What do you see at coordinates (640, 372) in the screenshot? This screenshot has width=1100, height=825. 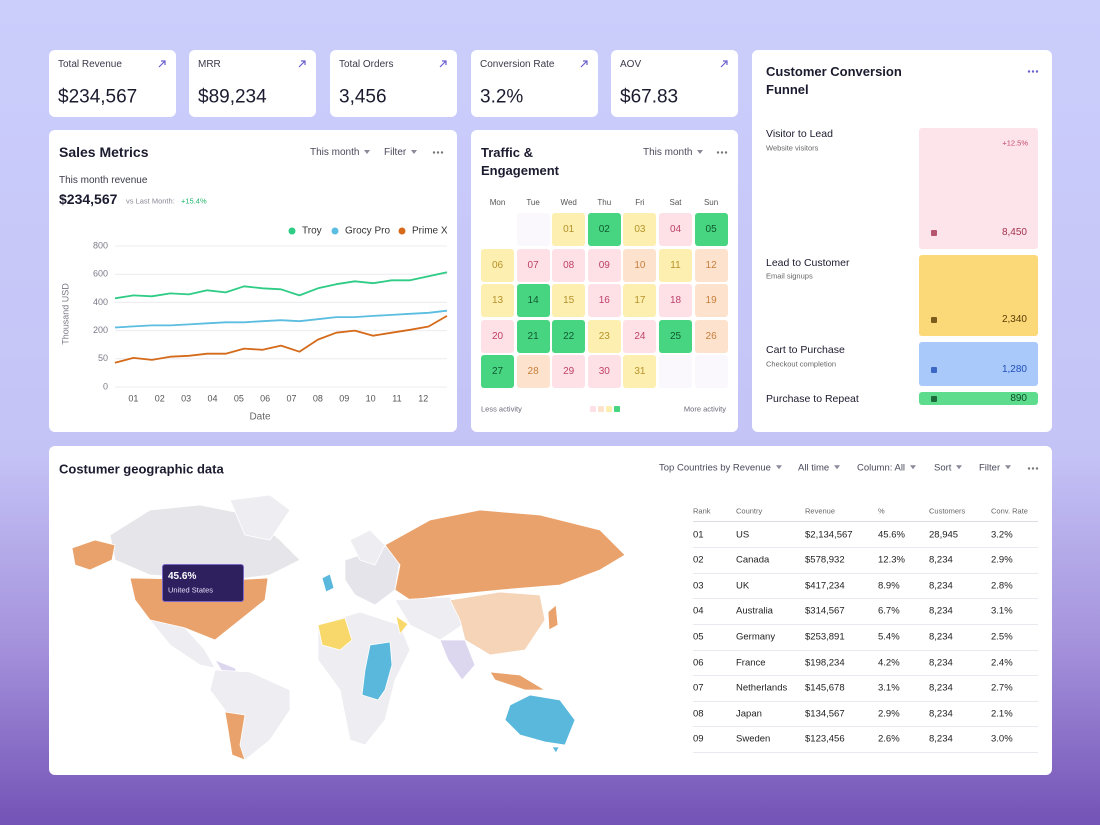 I see `day-cell: 31` at bounding box center [640, 372].